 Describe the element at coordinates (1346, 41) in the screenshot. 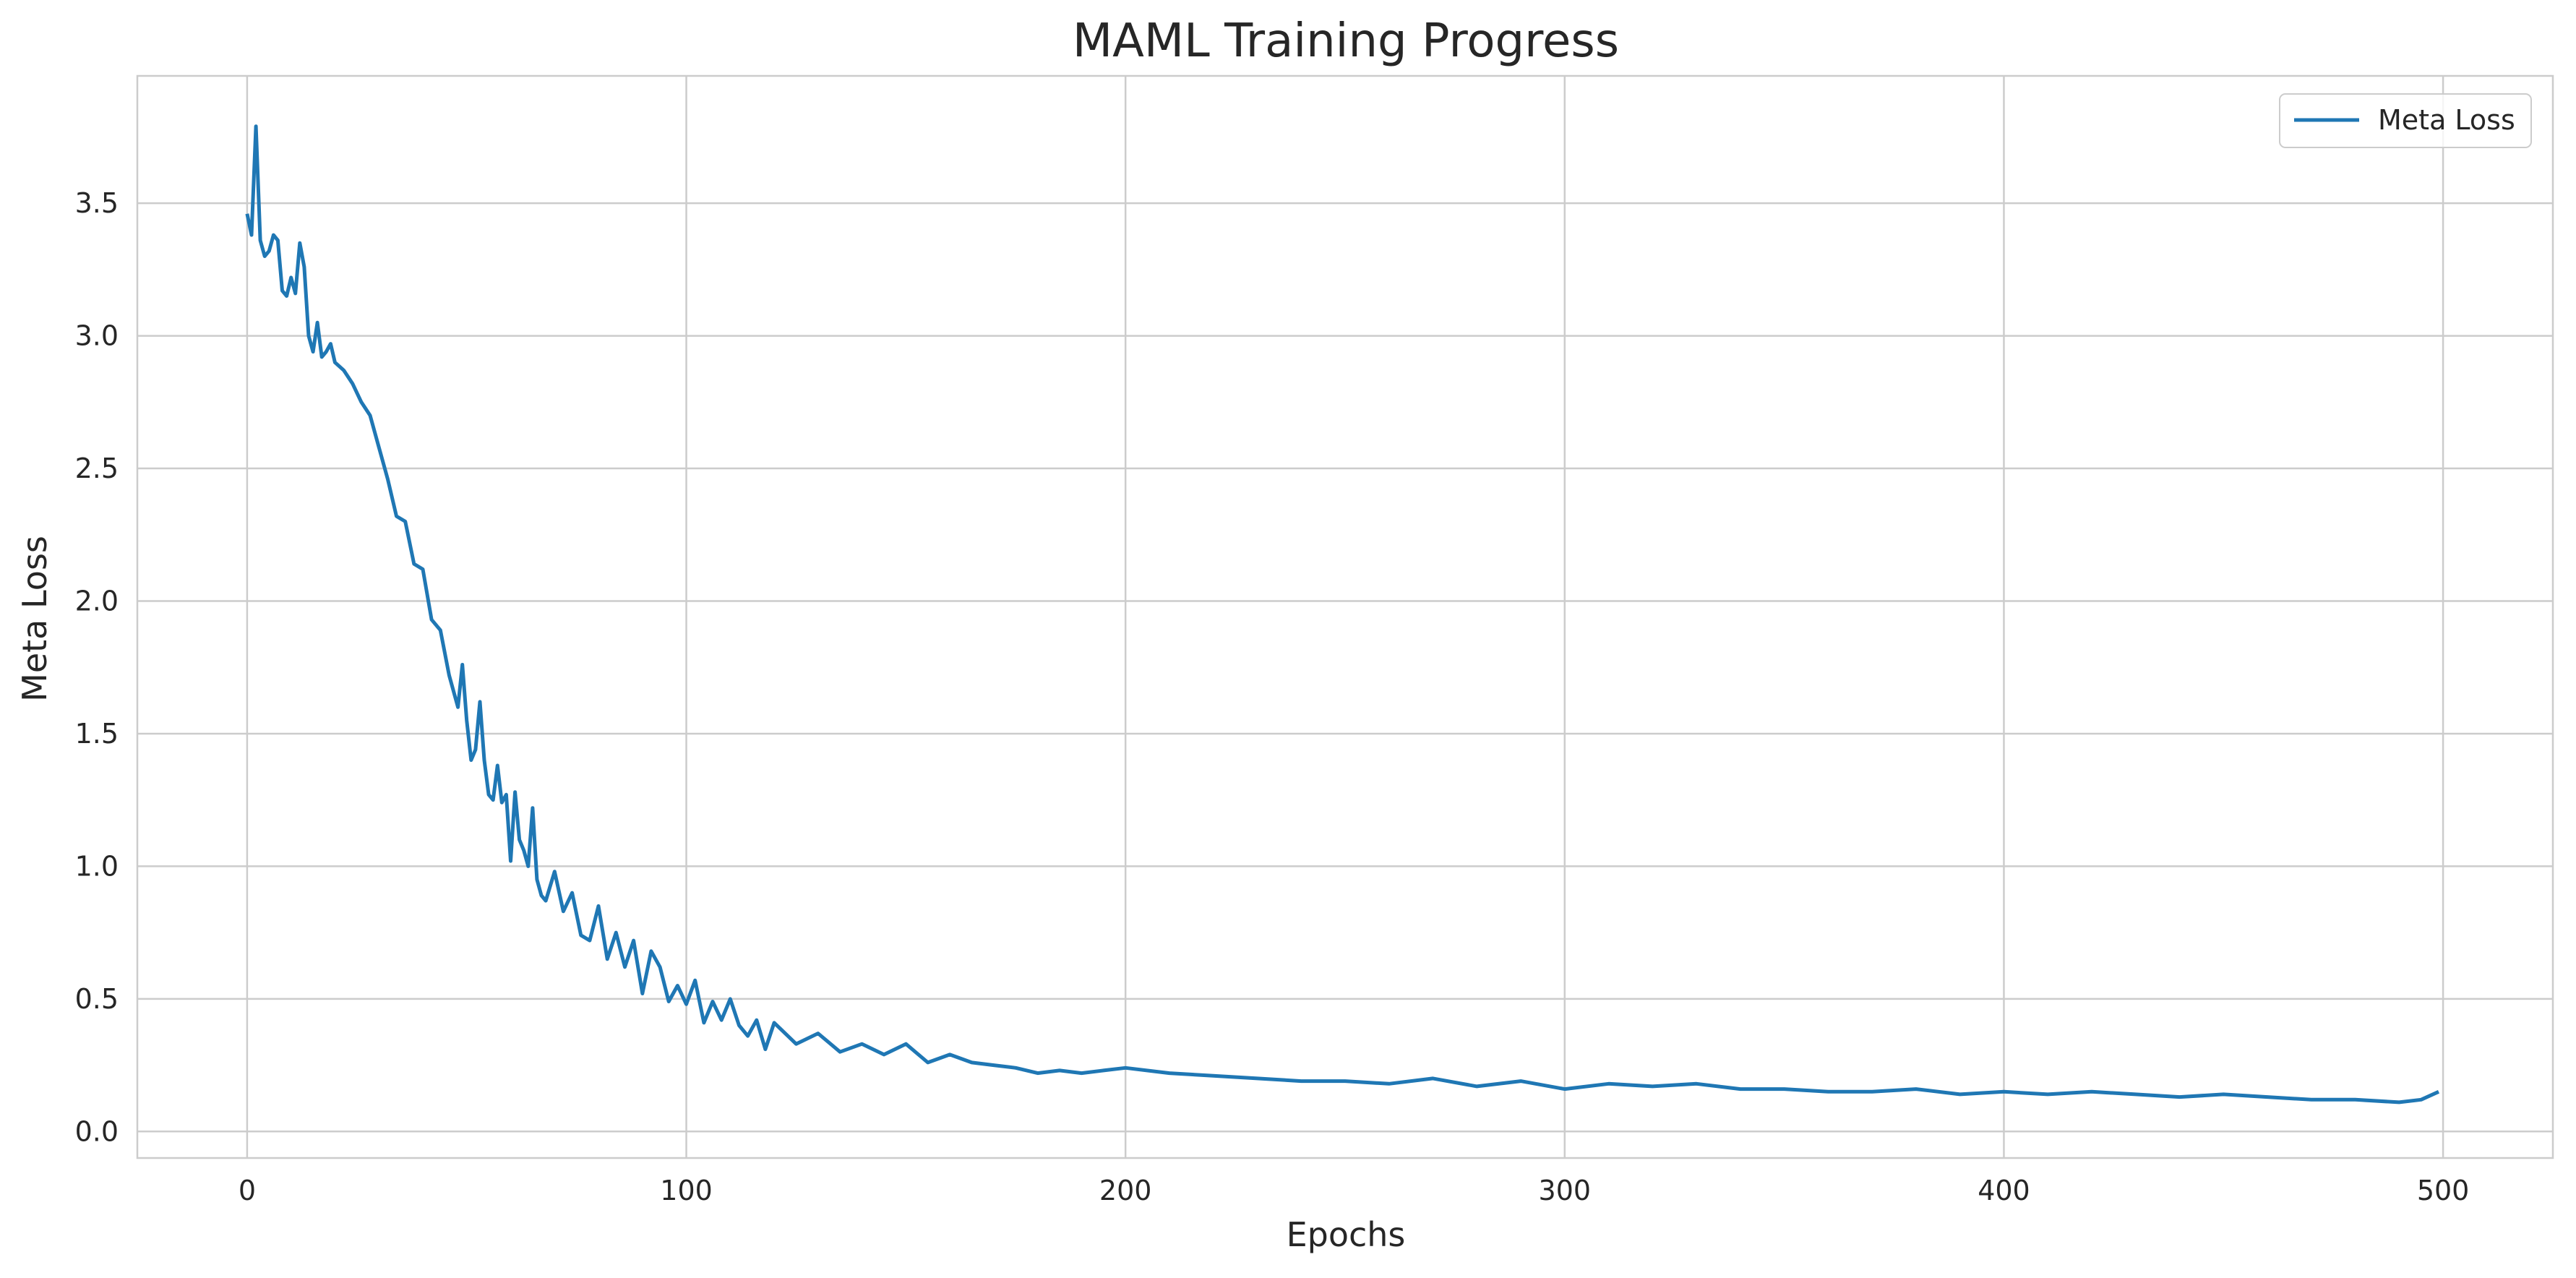

I see `chart-title: MAML Training Progress` at that location.